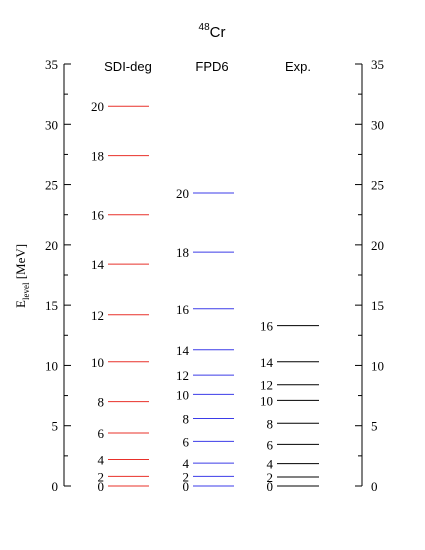 The width and height of the screenshot is (425, 550). I want to click on column-header: FPD6, so click(211, 66).